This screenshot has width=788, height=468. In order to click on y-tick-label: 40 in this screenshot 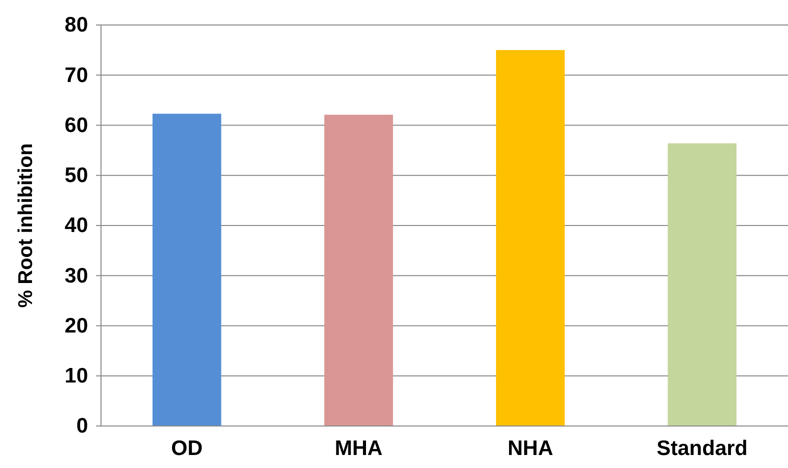, I will do `click(76, 226)`.